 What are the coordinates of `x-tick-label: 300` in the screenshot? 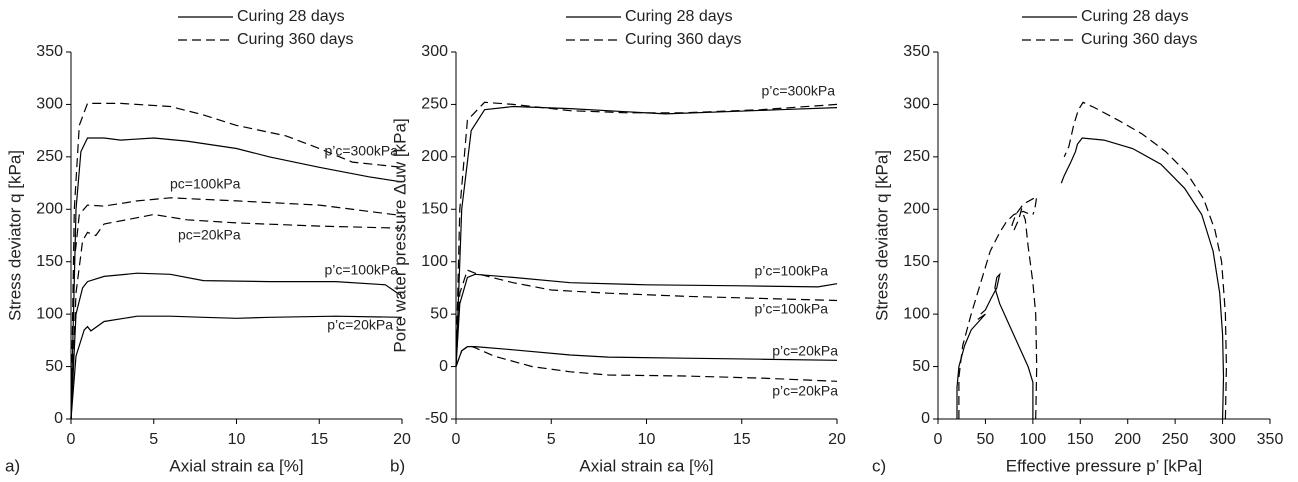 It's located at (1222, 439).